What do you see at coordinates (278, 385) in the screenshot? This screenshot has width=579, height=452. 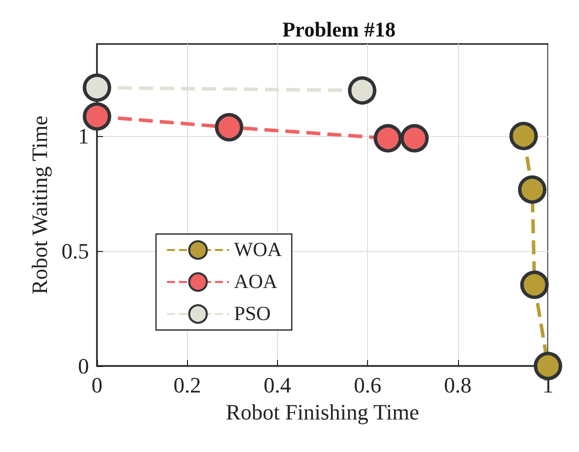 I see `x-tick-label: 0.4` at bounding box center [278, 385].